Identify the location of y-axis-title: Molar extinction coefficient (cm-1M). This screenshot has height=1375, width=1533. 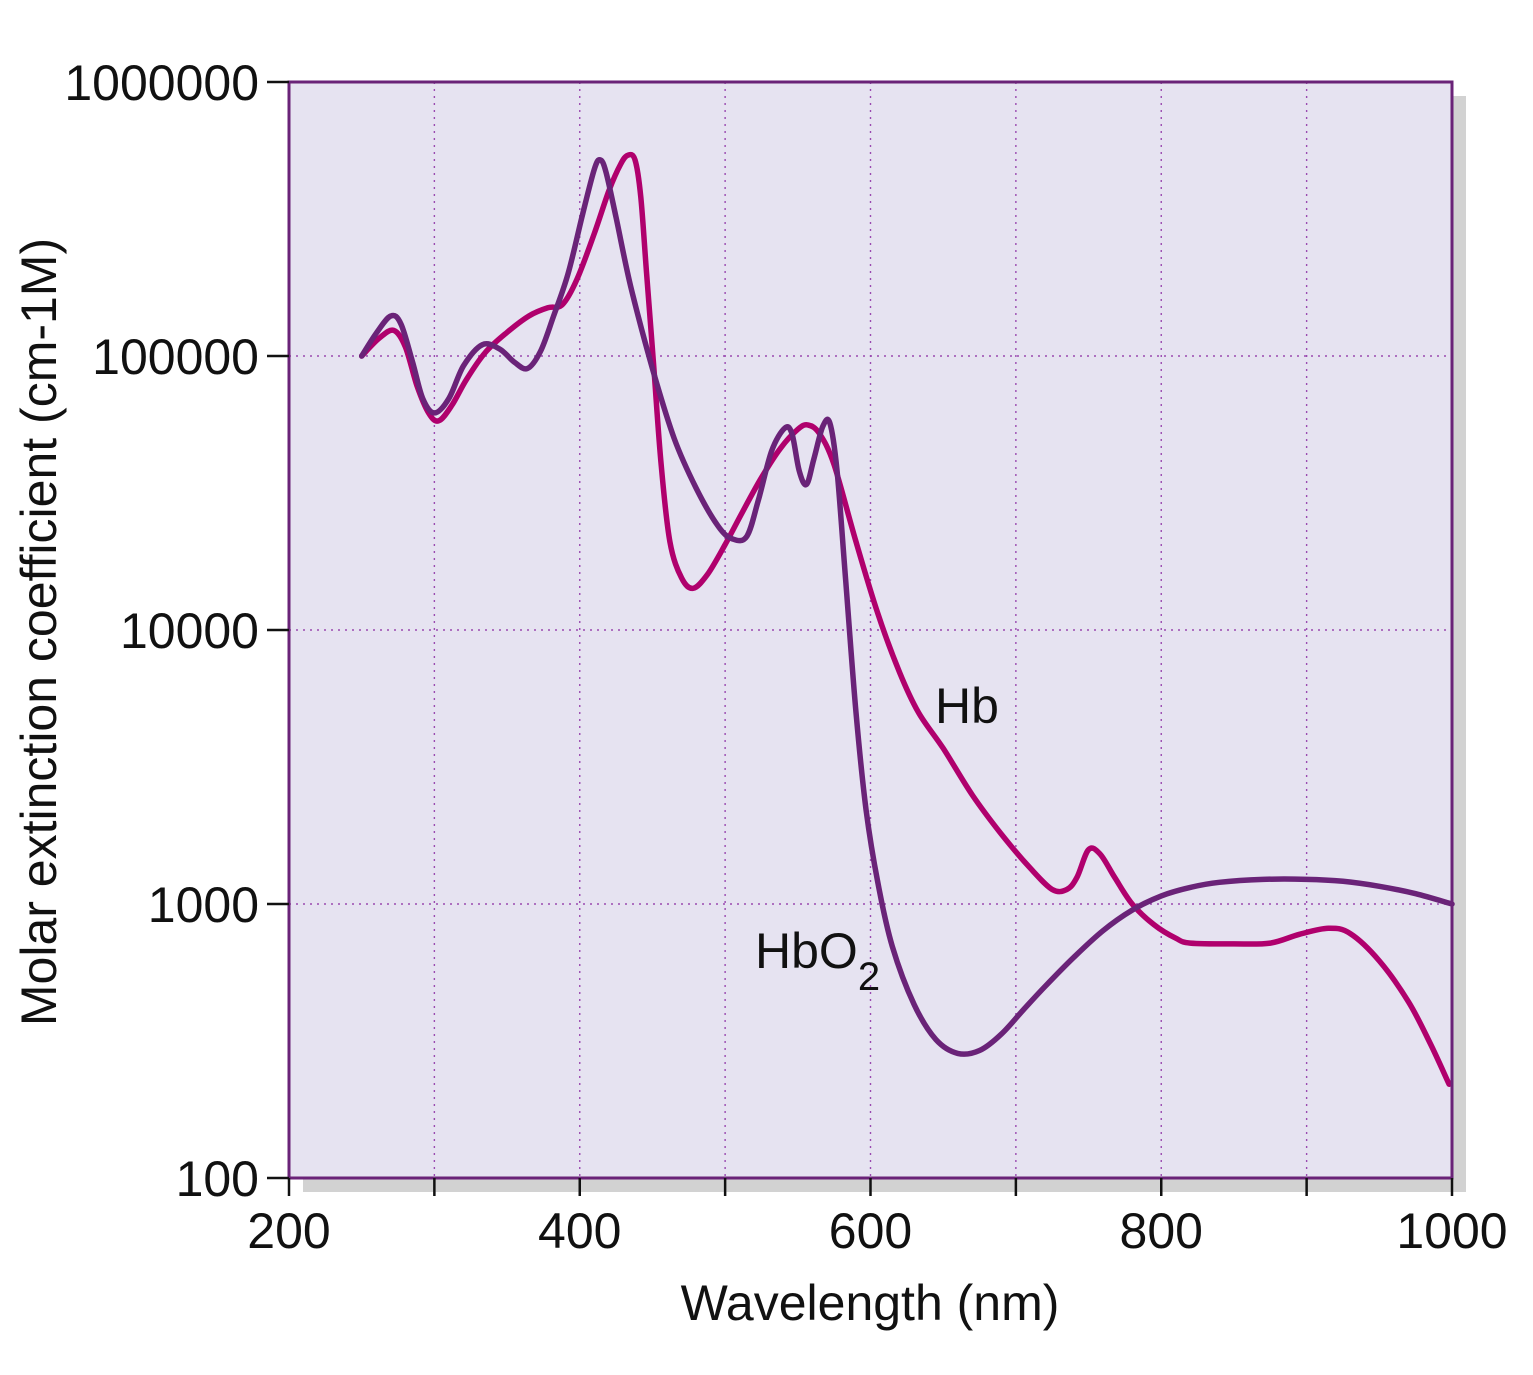
(39, 632).